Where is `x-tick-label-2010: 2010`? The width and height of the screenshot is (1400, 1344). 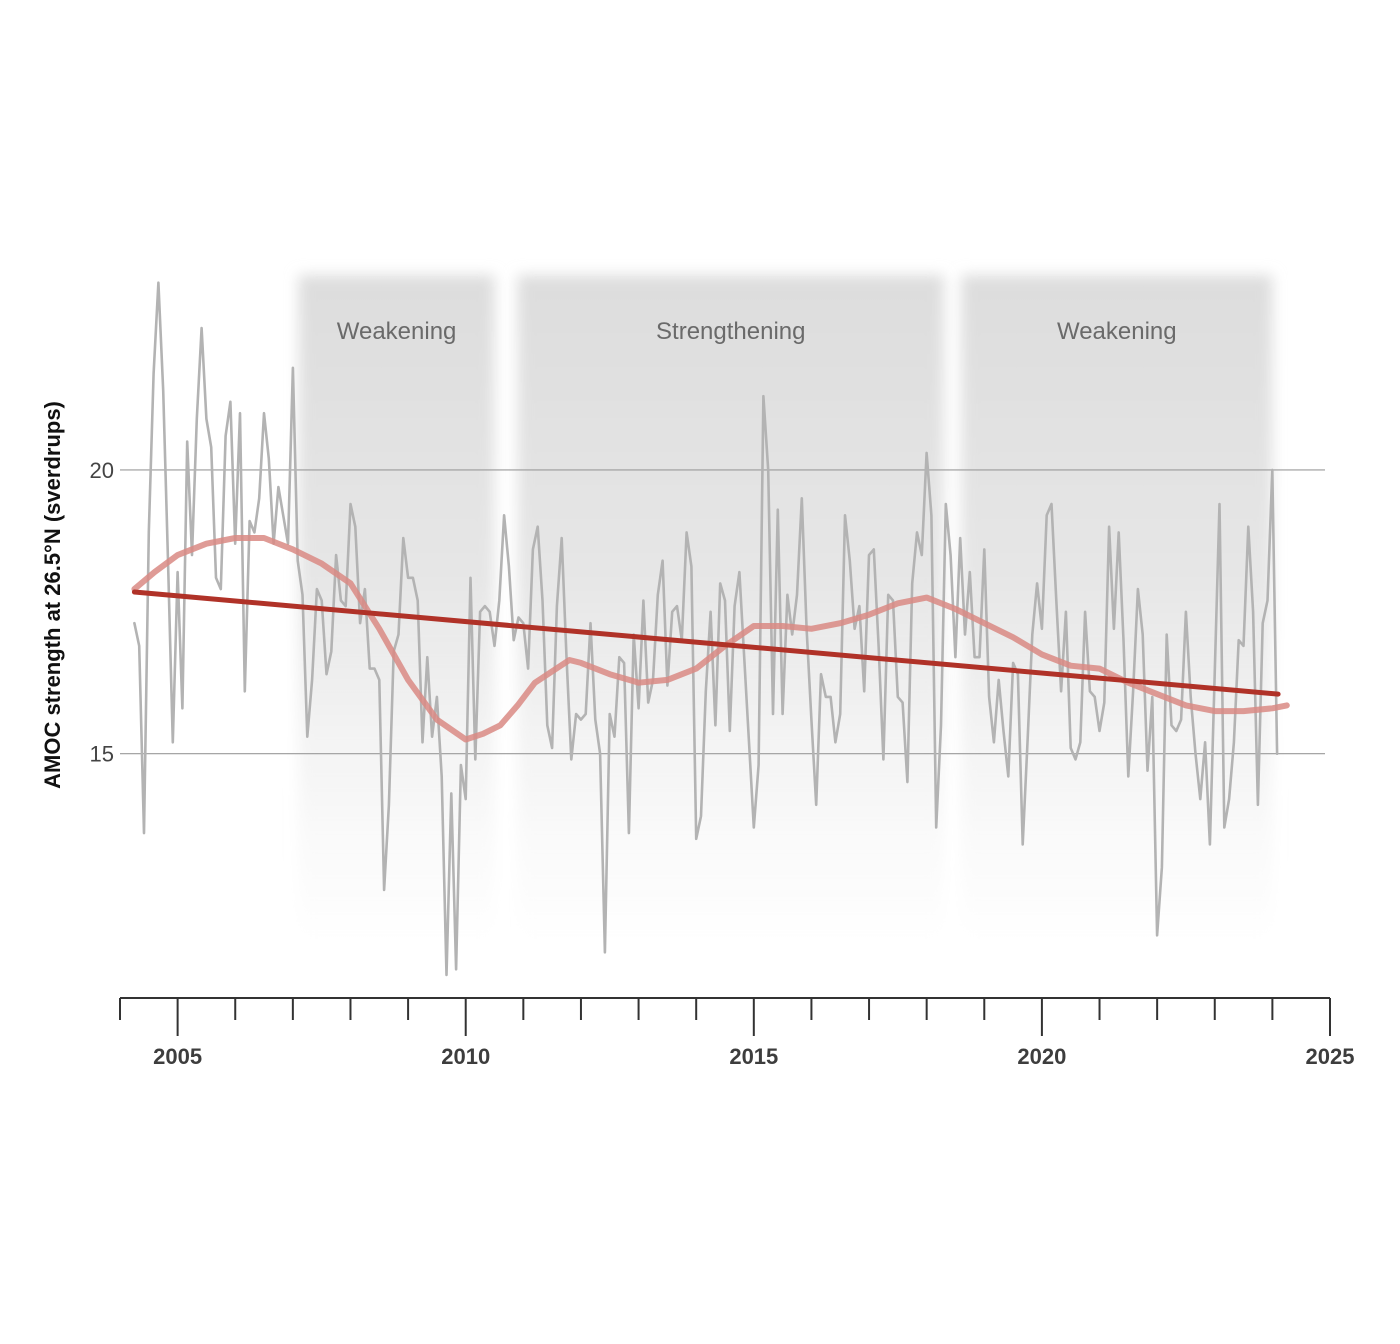
x-tick-label-2010: 2010 is located at coordinates (465, 1056).